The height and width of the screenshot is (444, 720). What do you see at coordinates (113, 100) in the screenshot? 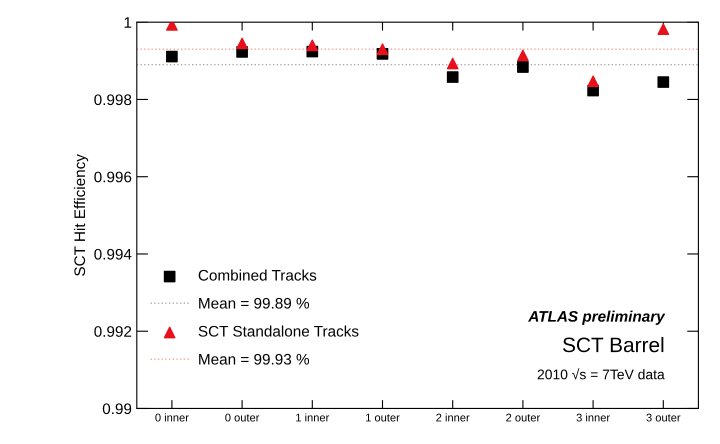
I see `y-tick-label: 0.998` at bounding box center [113, 100].